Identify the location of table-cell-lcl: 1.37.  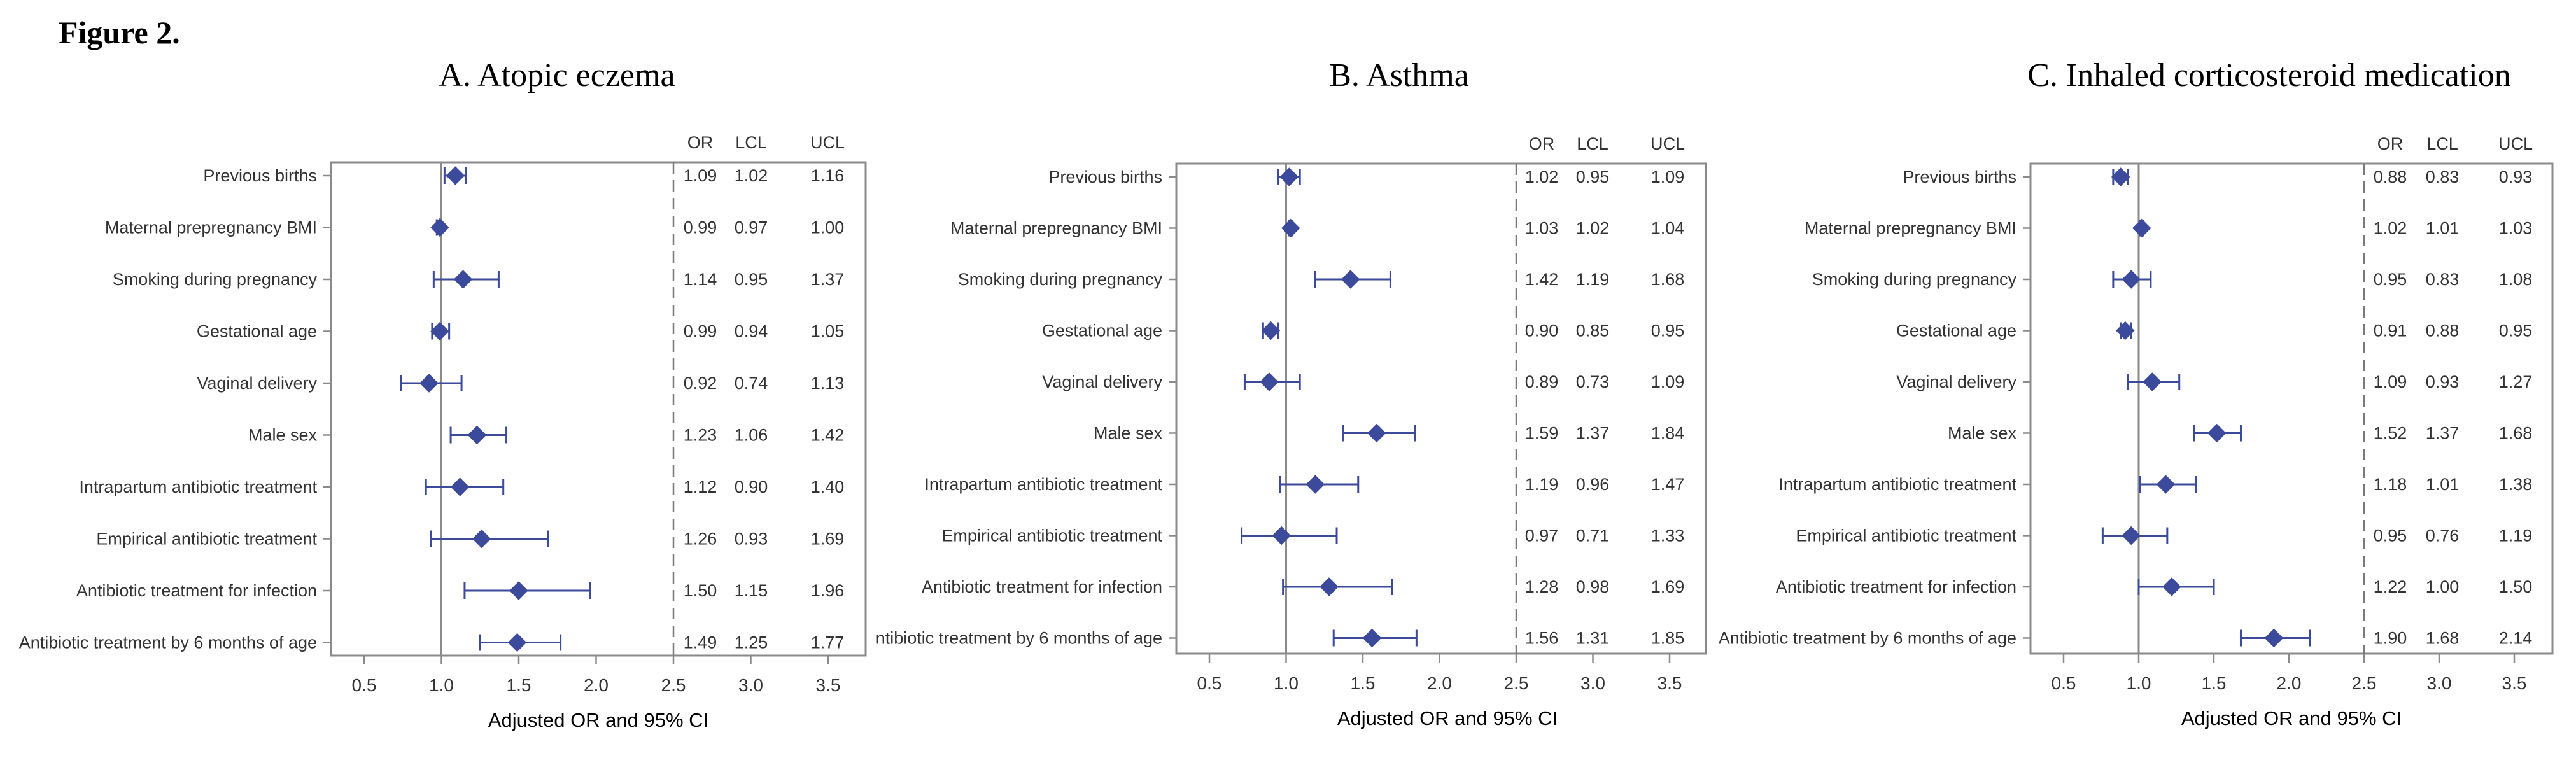
(2443, 434).